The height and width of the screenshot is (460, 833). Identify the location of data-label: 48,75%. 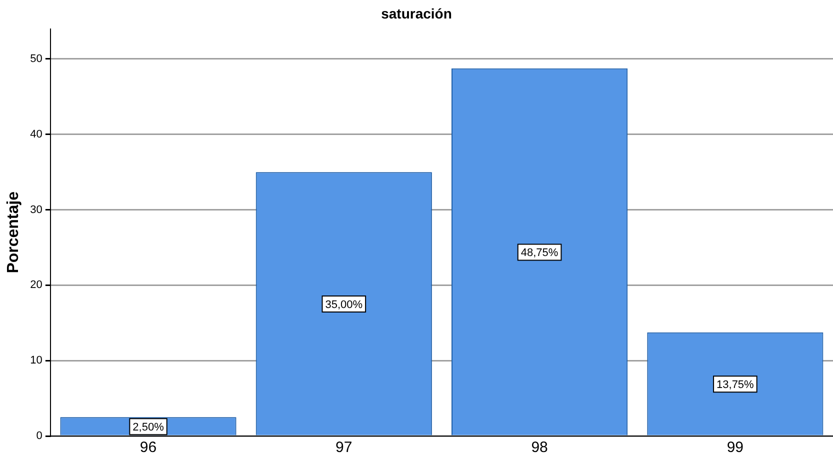
(539, 253).